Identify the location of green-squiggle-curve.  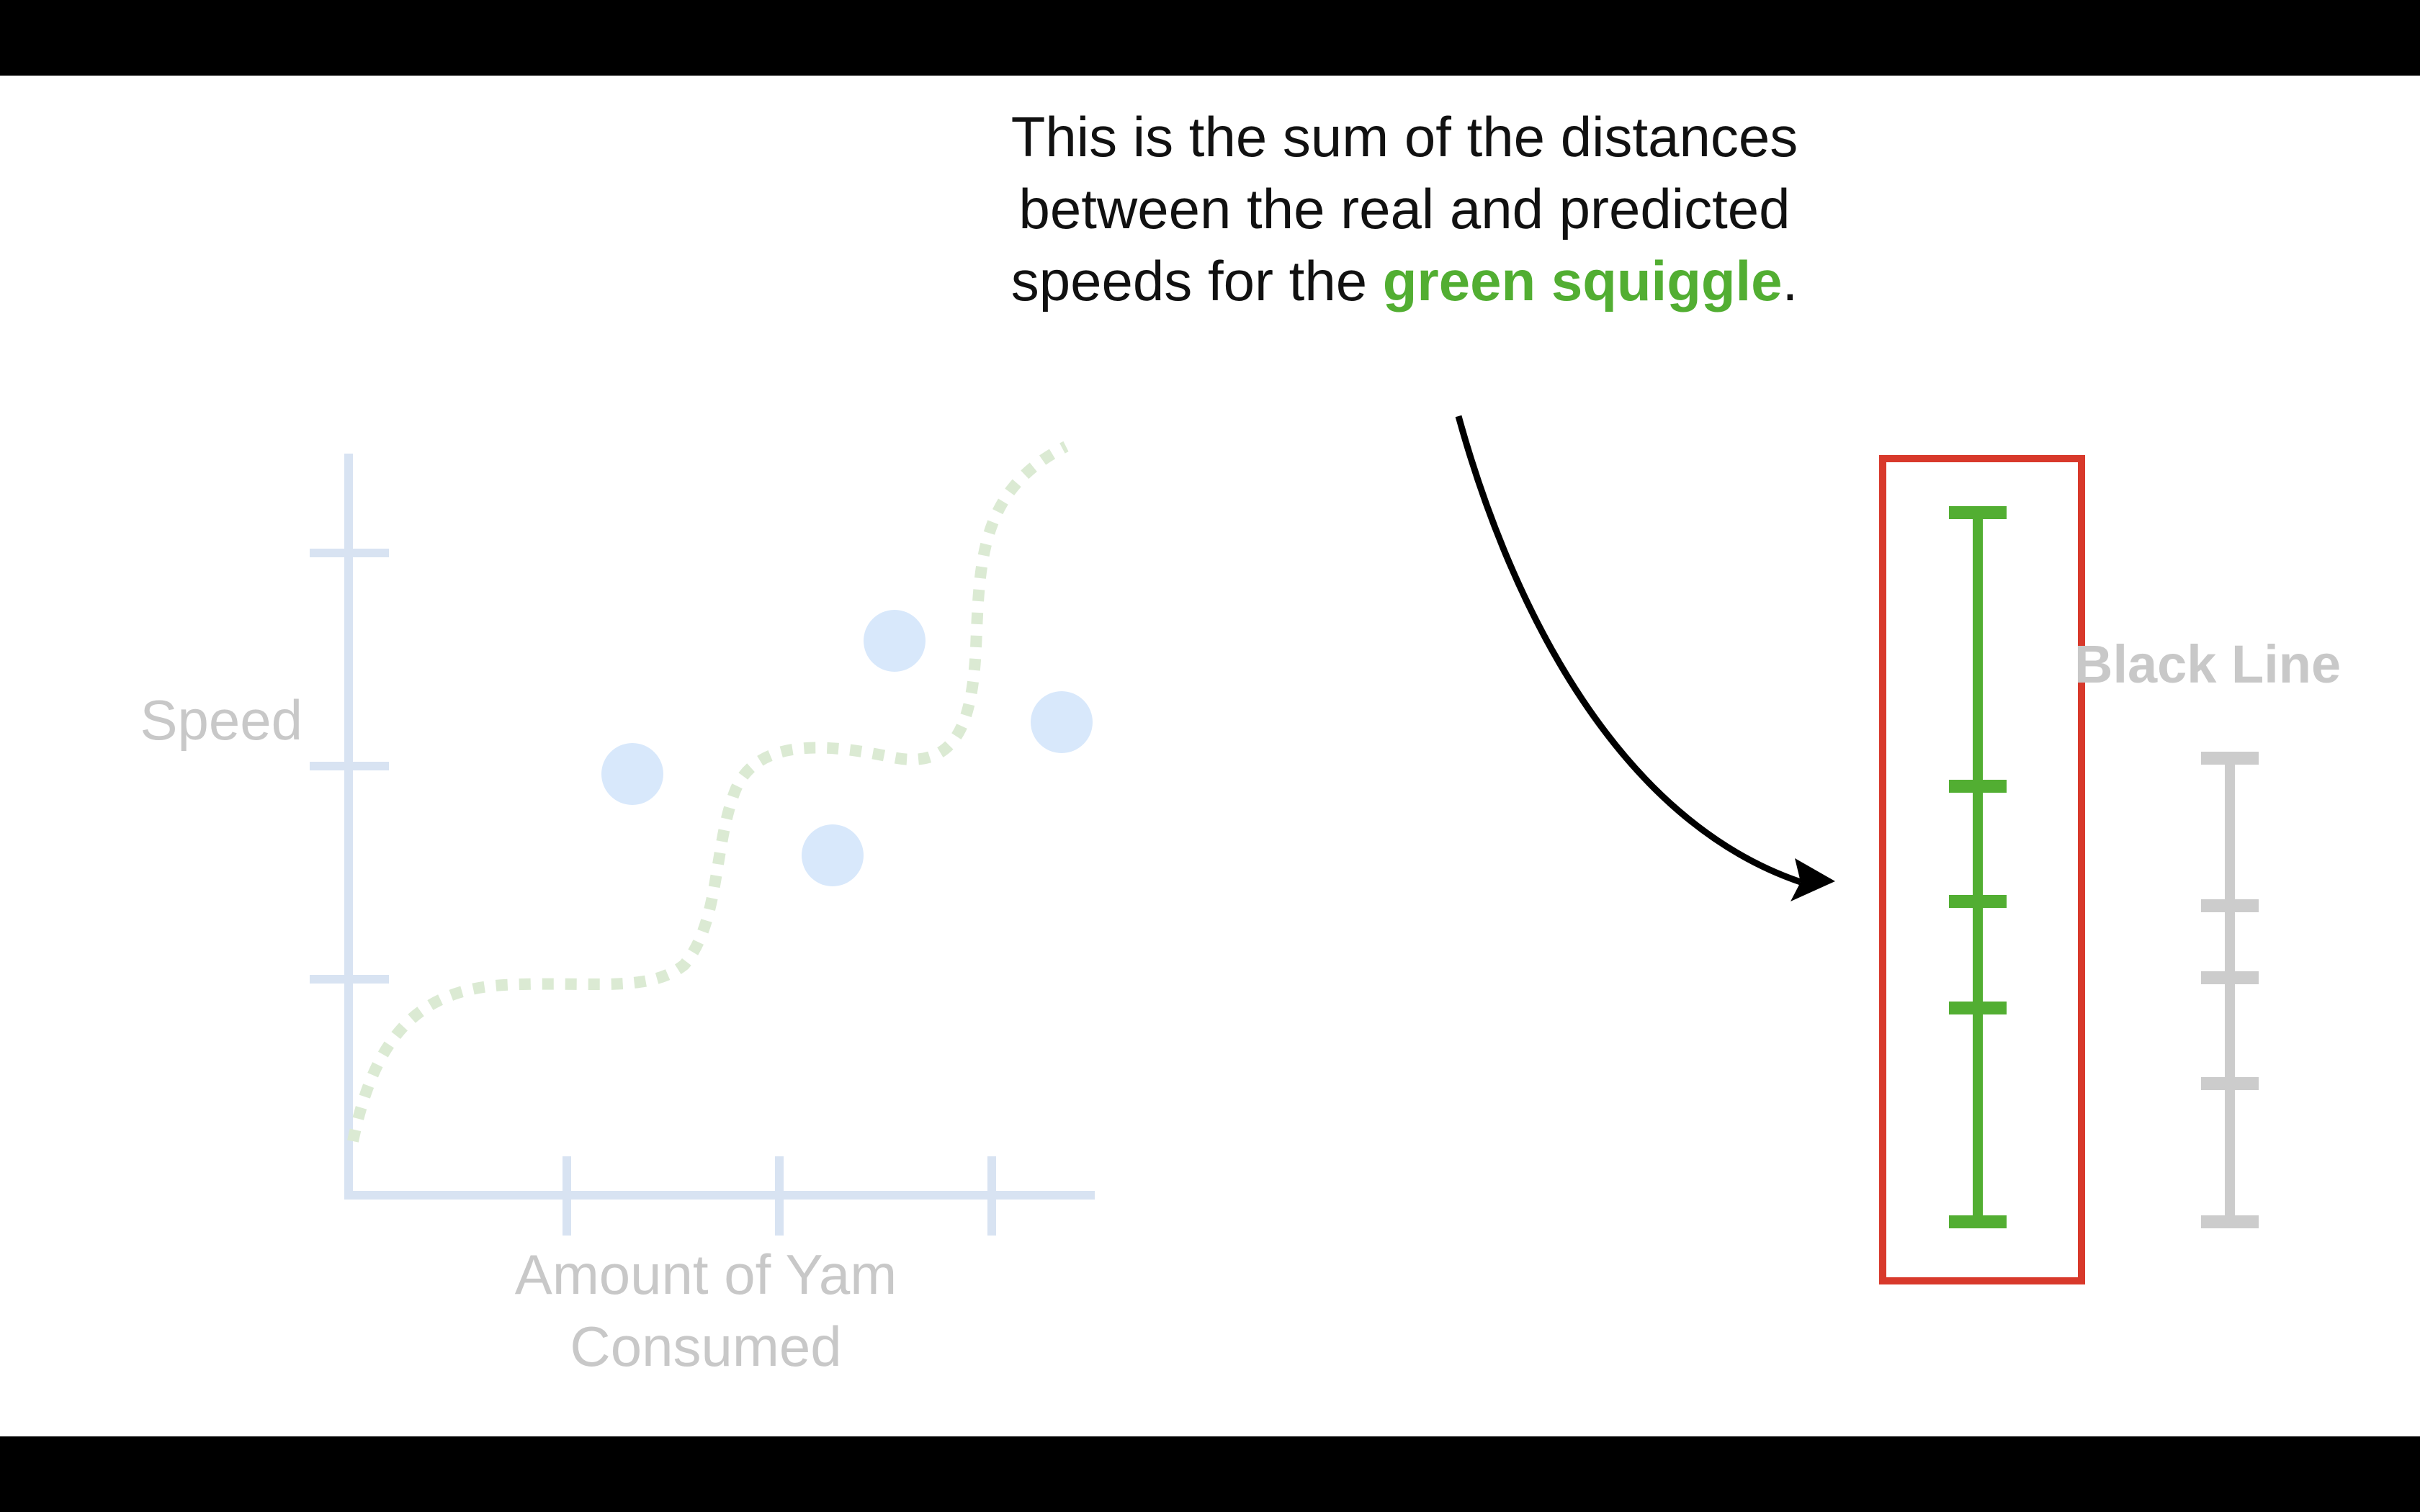
(708, 792).